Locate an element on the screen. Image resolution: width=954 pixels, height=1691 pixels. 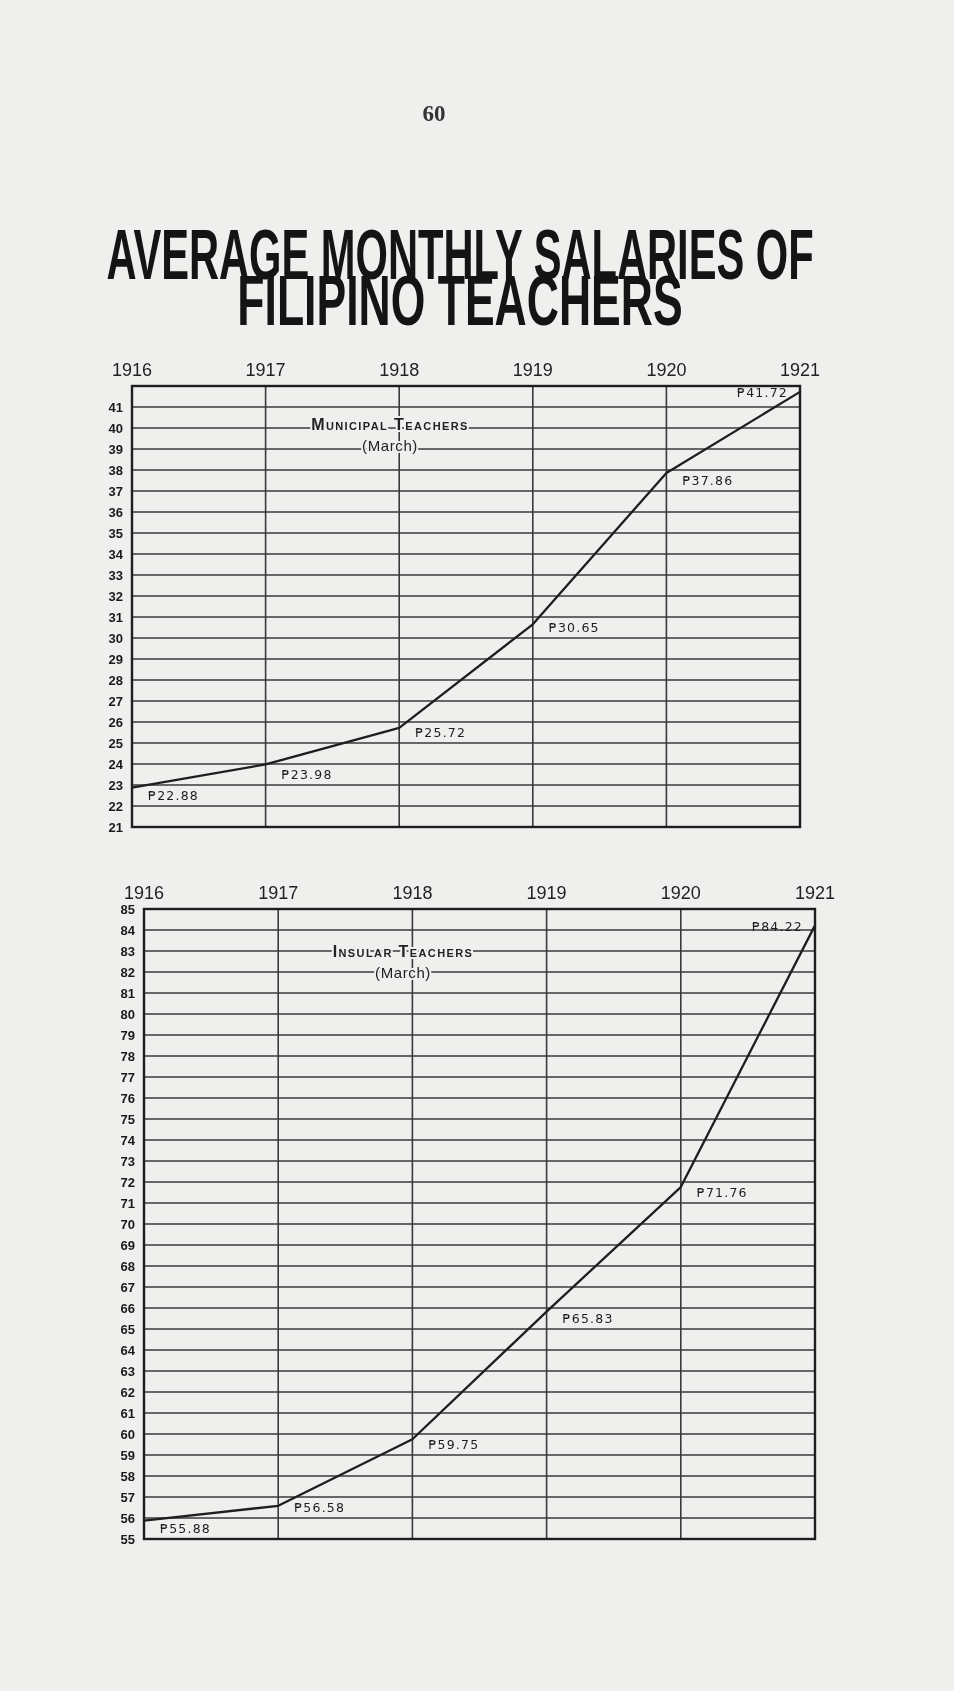
data-label: ₱71.76 is located at coordinates (722, 1192).